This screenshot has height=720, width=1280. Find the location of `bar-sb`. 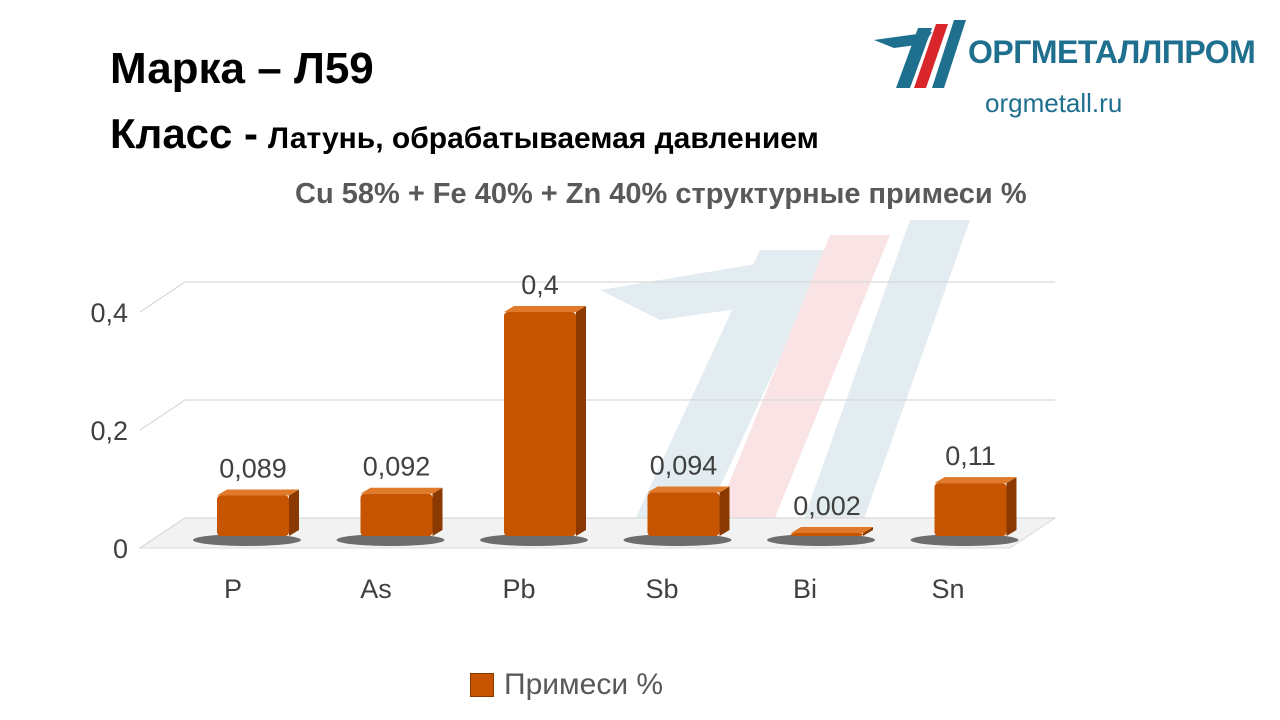

bar-sb is located at coordinates (683, 514).